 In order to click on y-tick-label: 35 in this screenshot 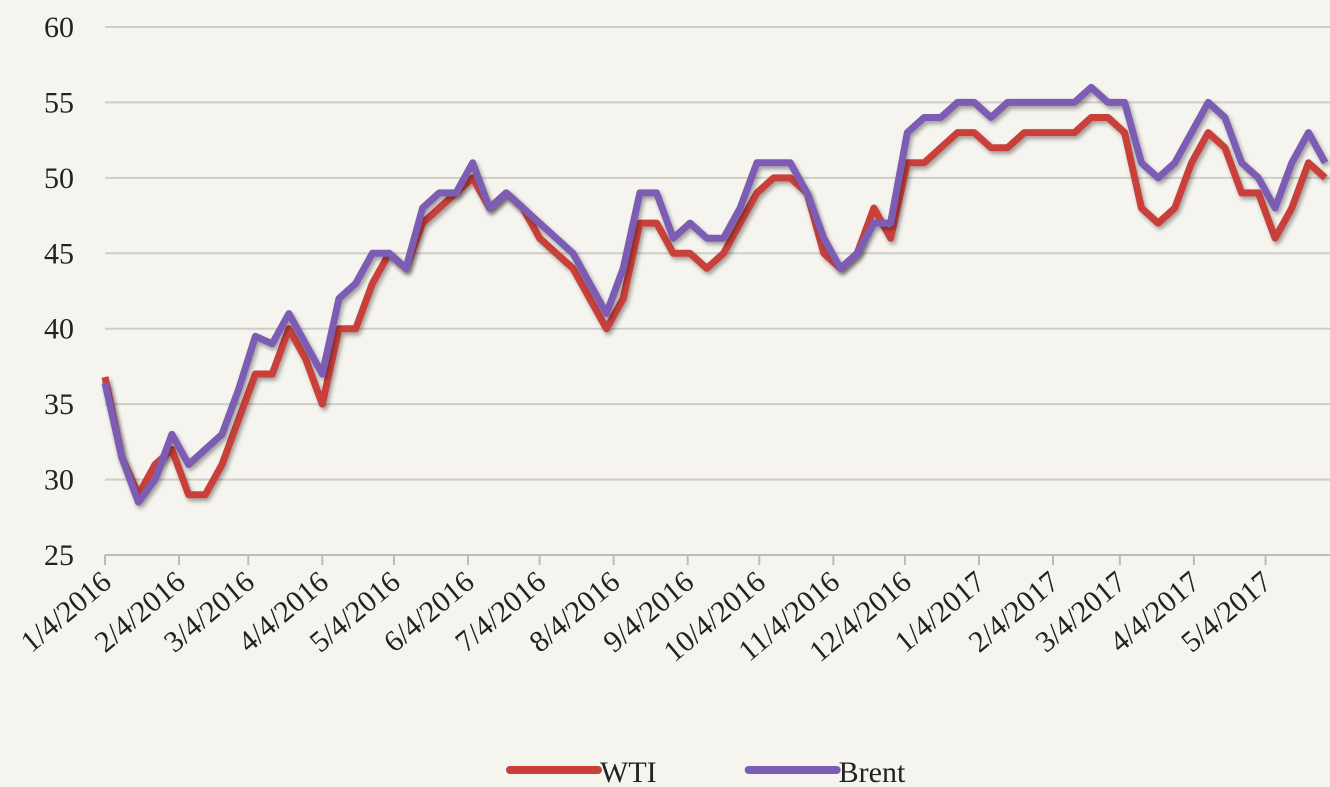, I will do `click(59, 404)`.